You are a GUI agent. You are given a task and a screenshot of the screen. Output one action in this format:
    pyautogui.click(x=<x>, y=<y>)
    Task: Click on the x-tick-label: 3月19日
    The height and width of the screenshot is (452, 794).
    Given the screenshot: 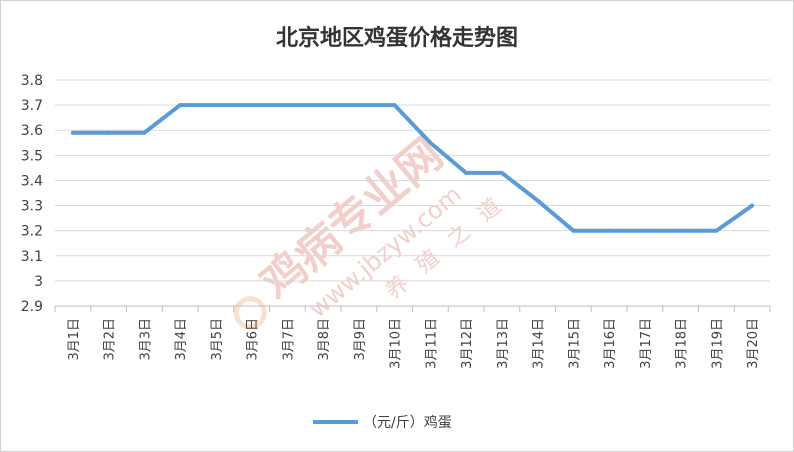 What is the action you would take?
    pyautogui.click(x=717, y=343)
    